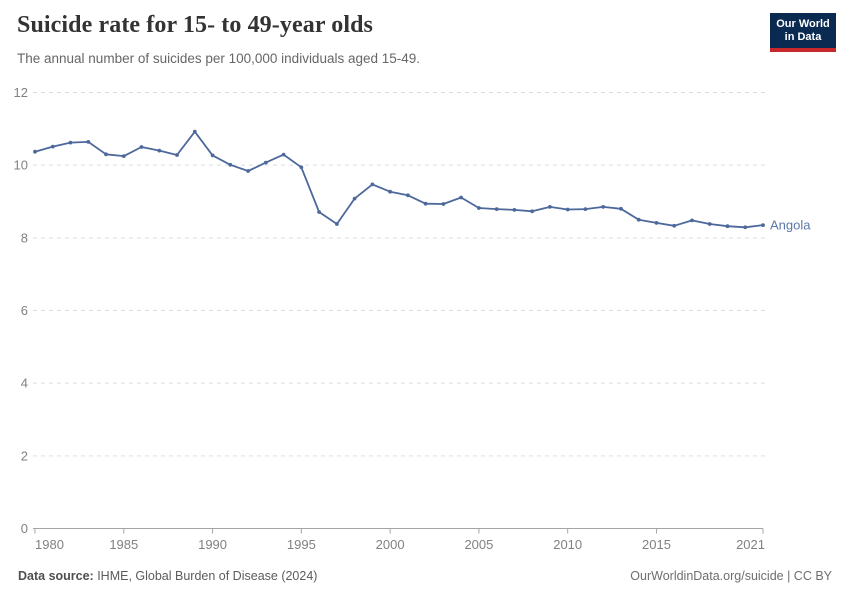  I want to click on x-tick-label: 1980, so click(49, 544).